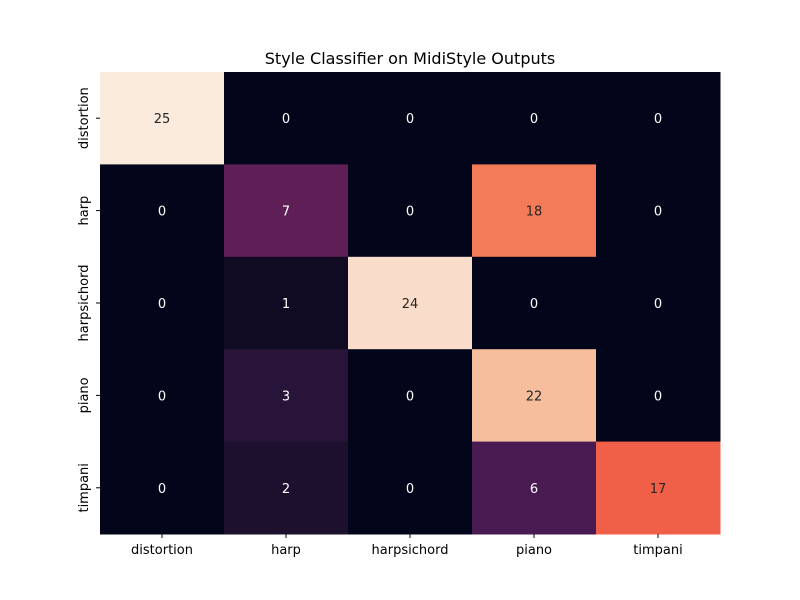 This screenshot has height=600, width=800. I want to click on cell-value-label: 24, so click(410, 304).